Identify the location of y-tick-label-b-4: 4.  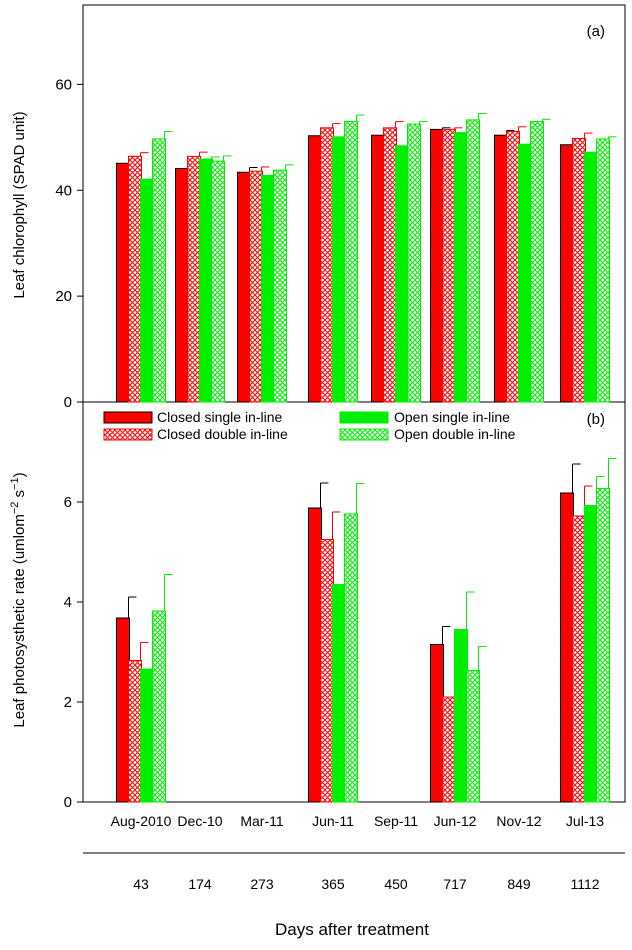
(68, 602).